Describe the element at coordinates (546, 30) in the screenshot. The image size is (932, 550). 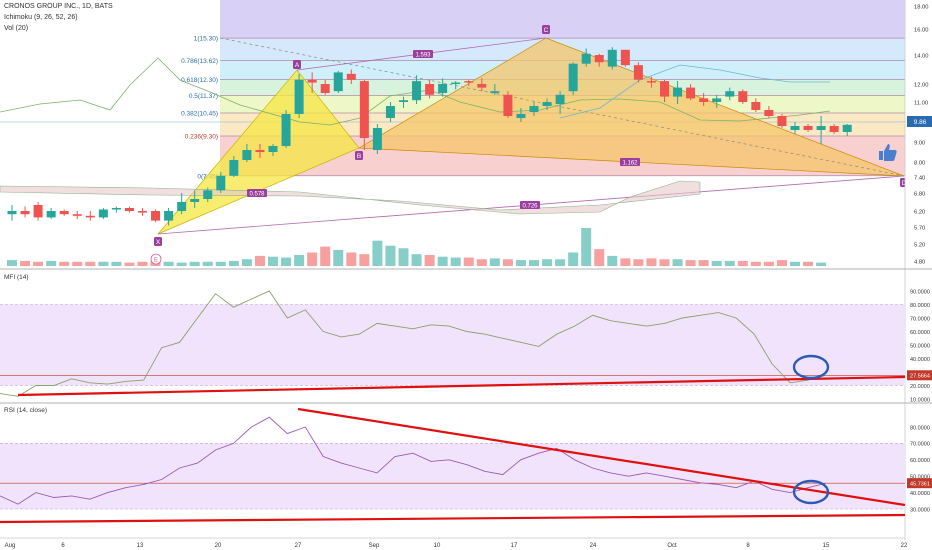
I see `pattern-point-label: C` at that location.